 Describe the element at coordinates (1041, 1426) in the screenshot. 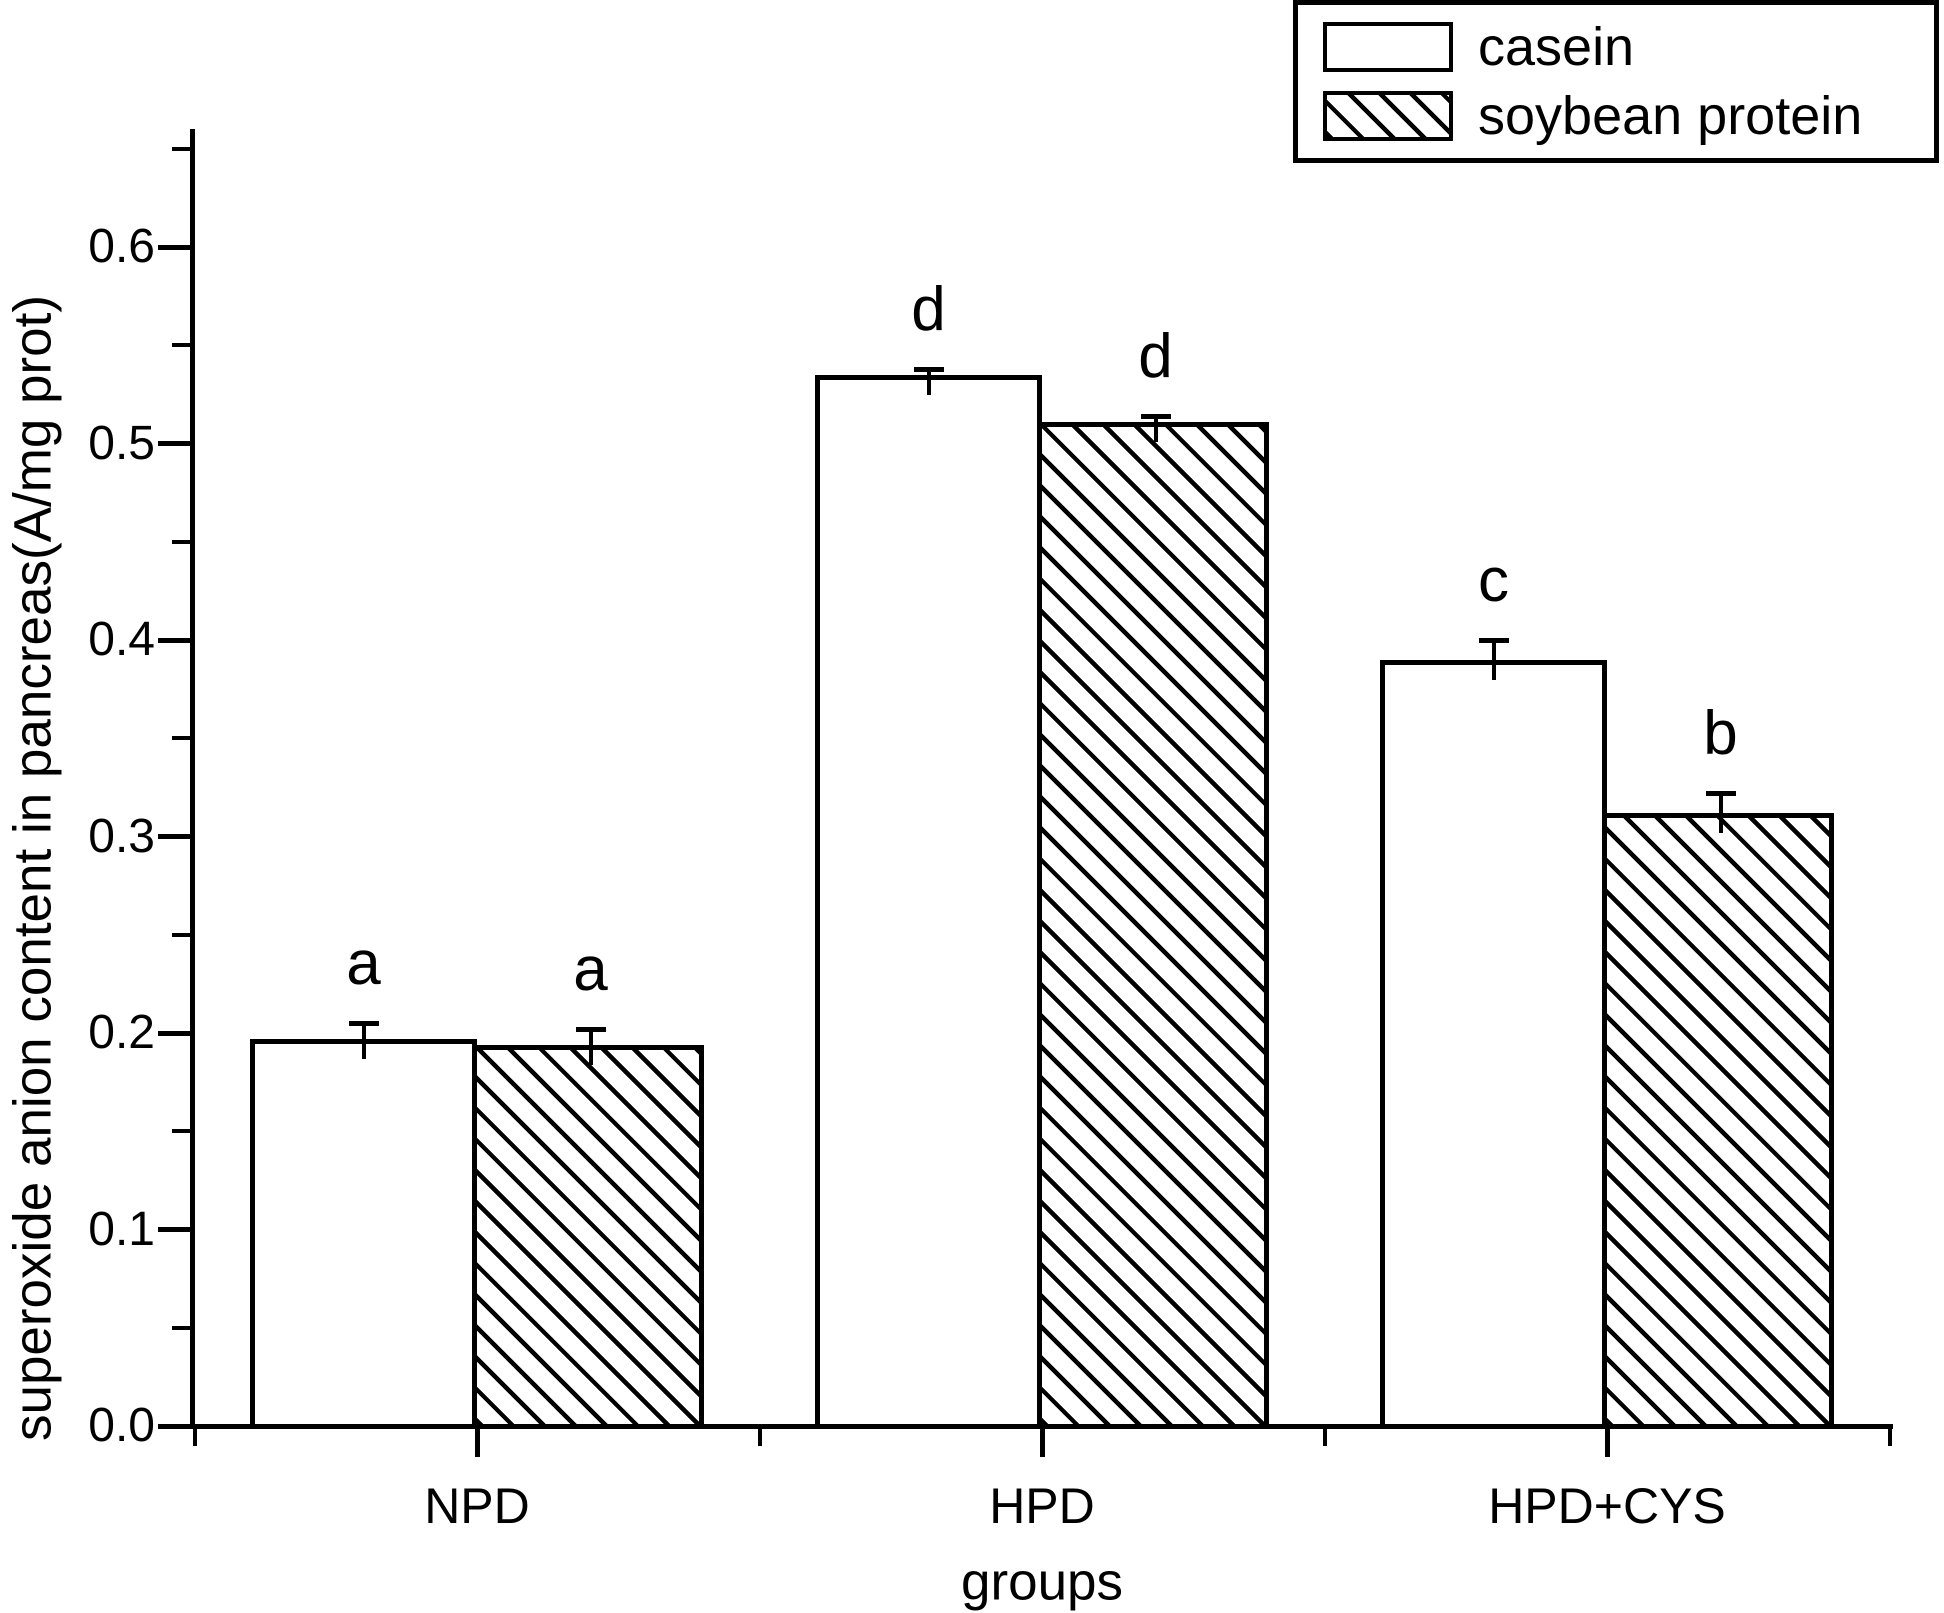

I see `x-axis-line` at that location.